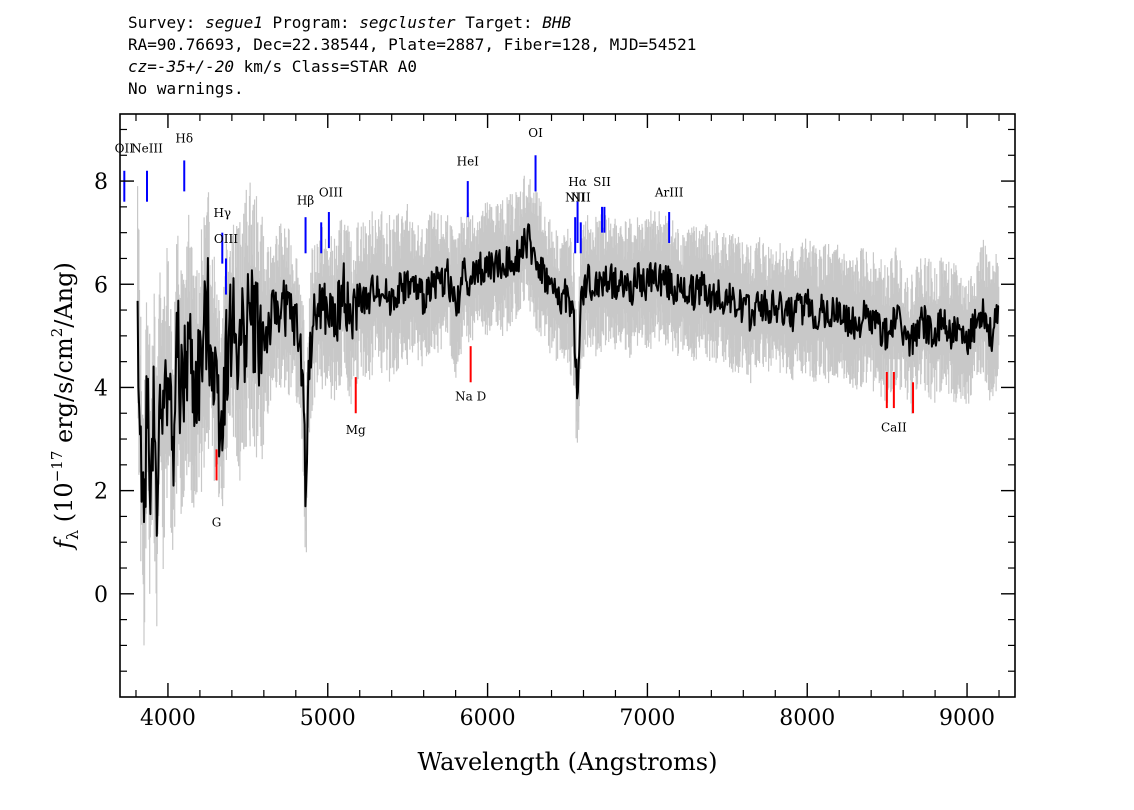 This screenshot has width=1134, height=810. Describe the element at coordinates (557, 22) in the screenshot. I see `target-value: BHB` at that location.